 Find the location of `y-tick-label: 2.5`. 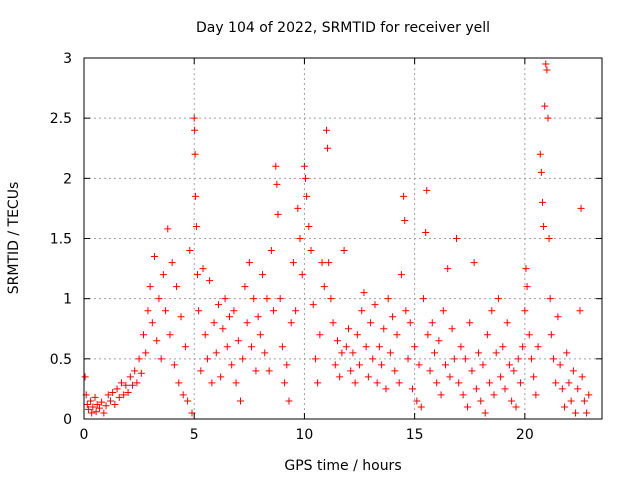

y-tick-label: 2.5 is located at coordinates (61, 119).